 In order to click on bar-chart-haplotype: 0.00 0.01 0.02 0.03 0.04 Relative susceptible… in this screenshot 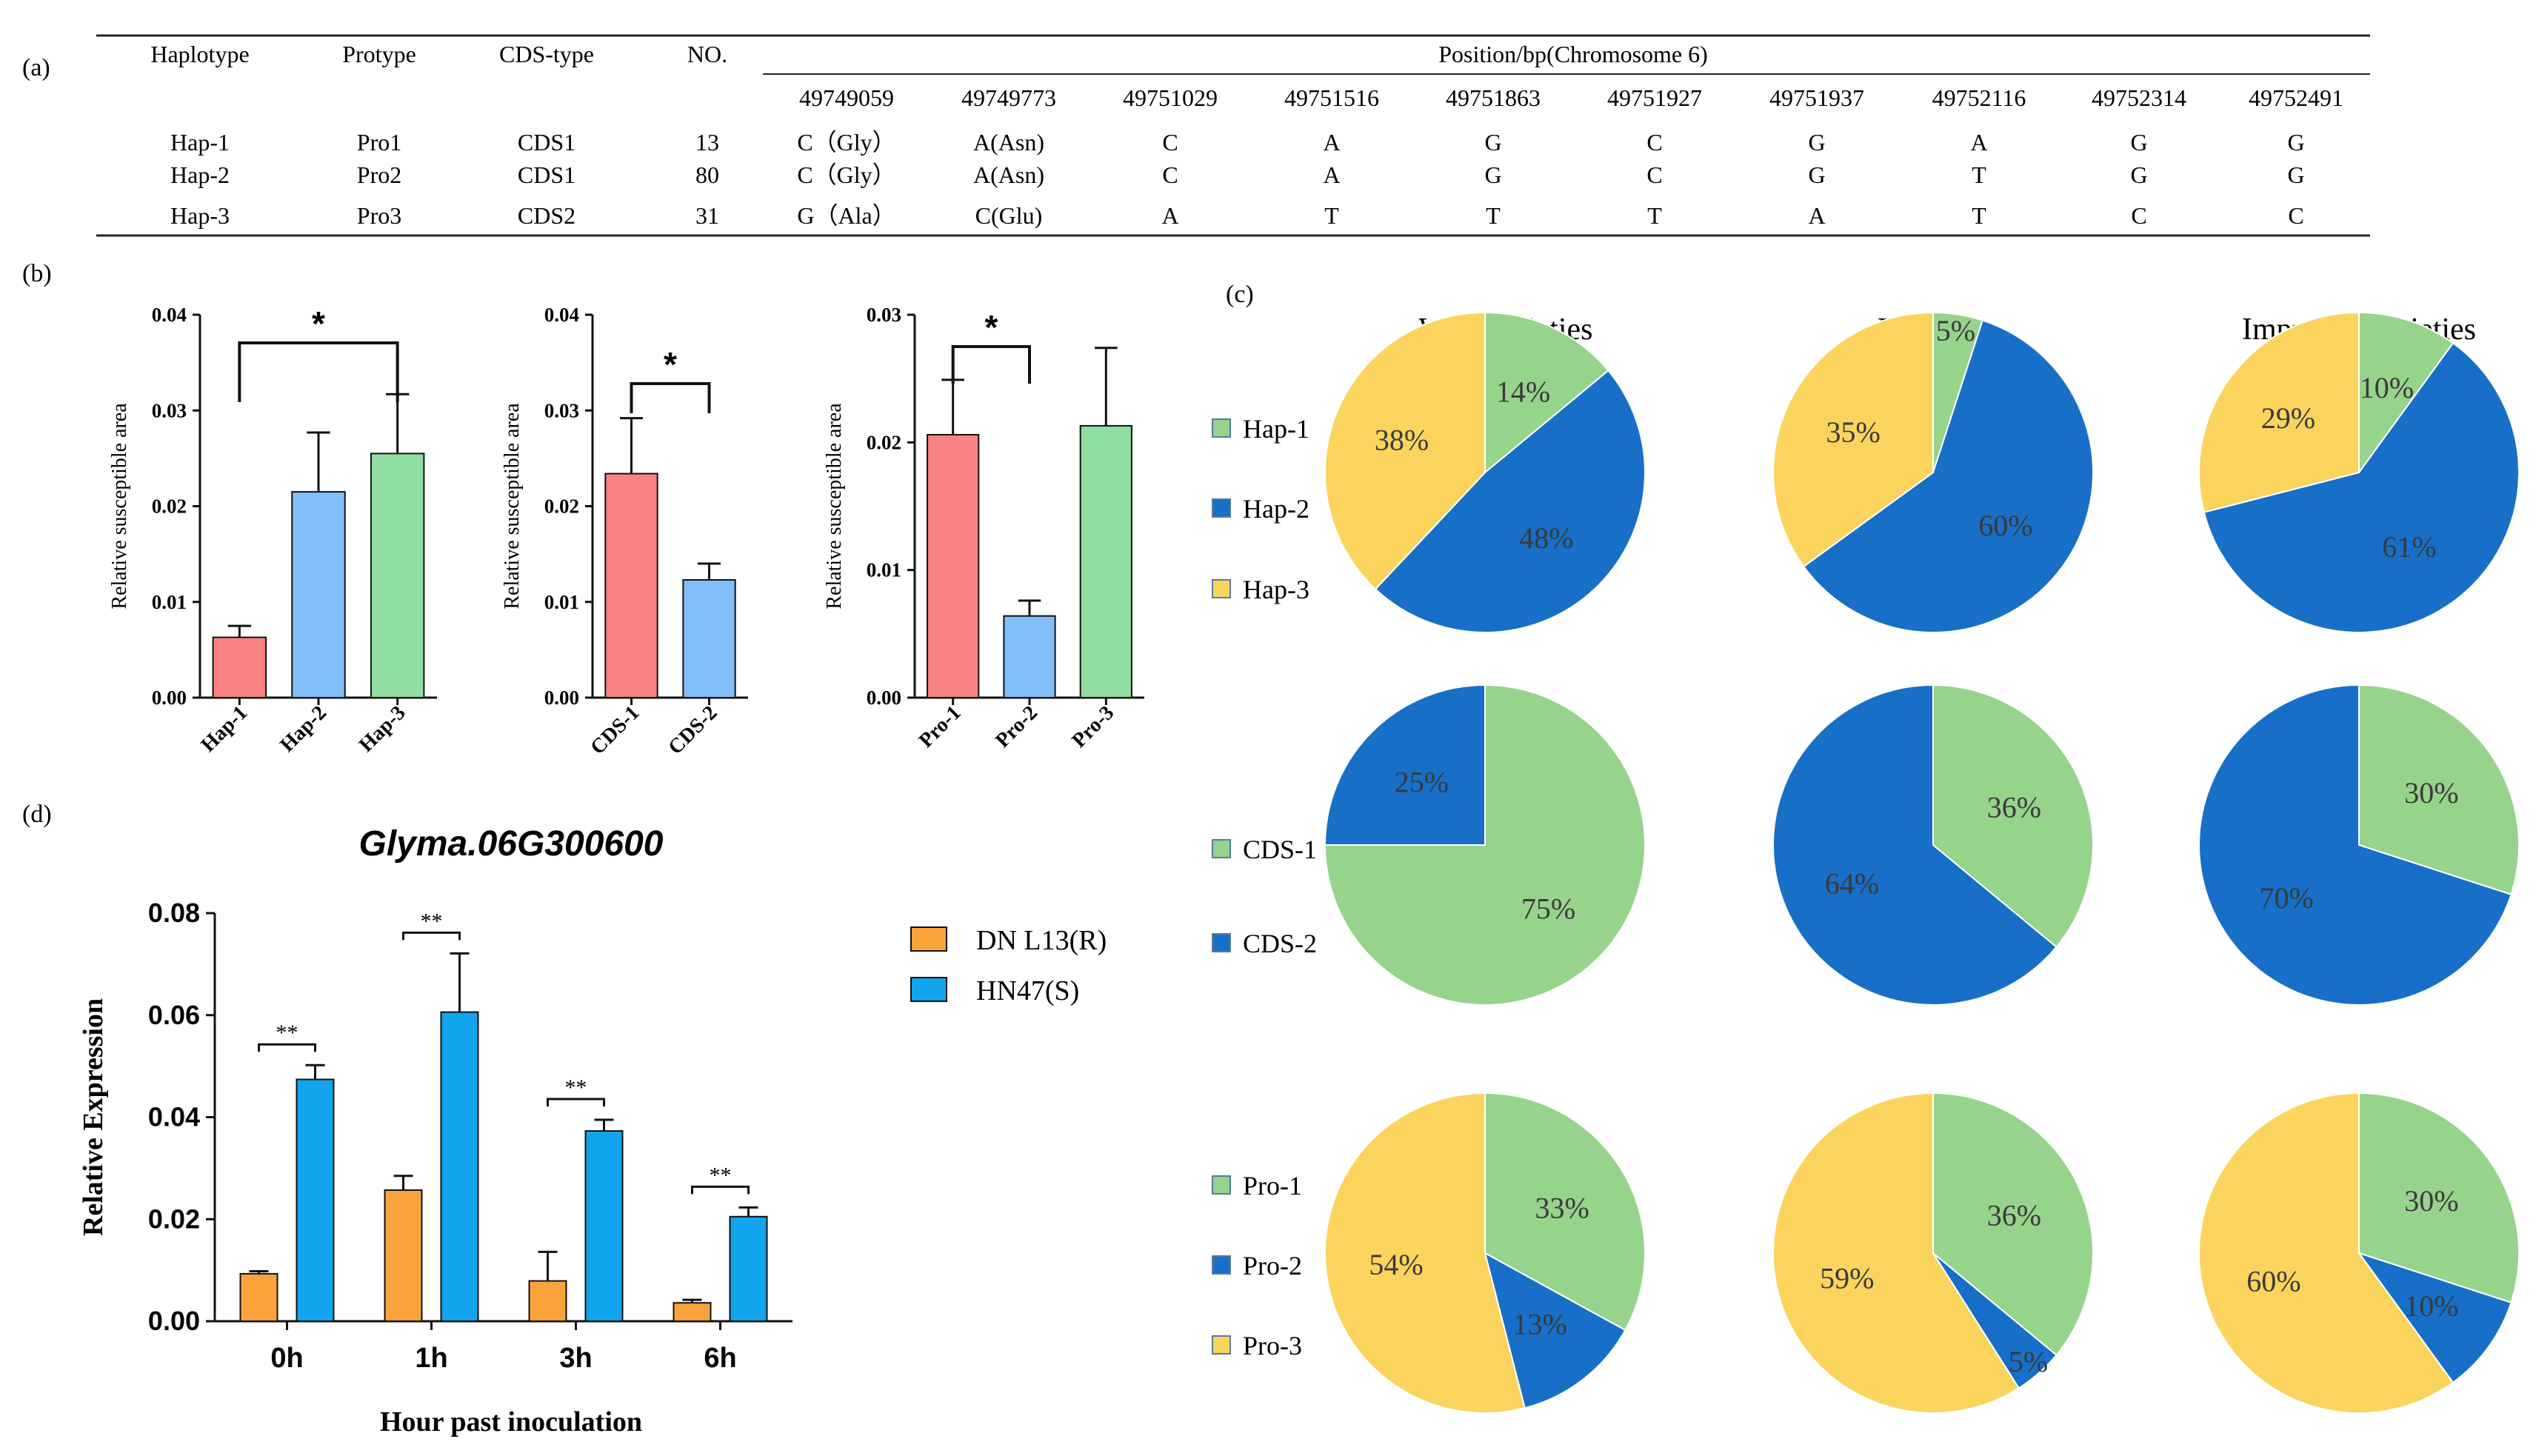, I will do `click(272, 530)`.